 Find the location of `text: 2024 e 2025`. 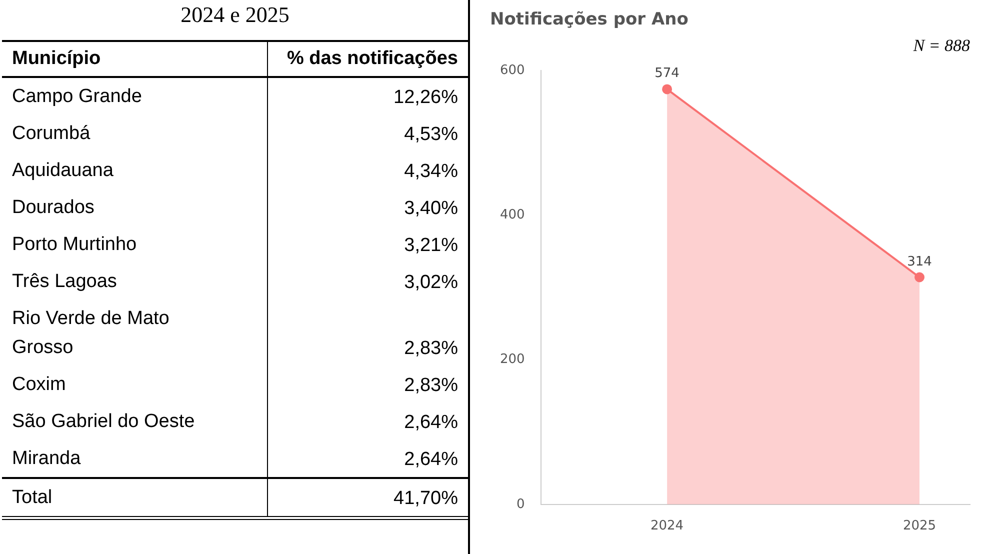

text: 2024 e 2025 is located at coordinates (235, 15).